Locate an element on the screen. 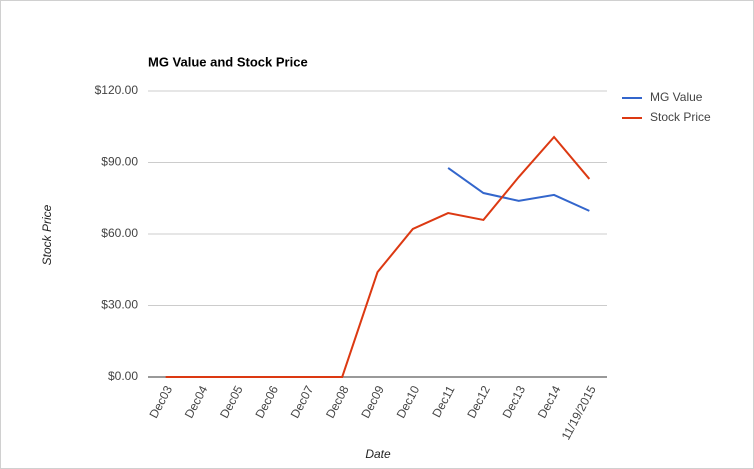  legend-label: Stock Price is located at coordinates (680, 117).